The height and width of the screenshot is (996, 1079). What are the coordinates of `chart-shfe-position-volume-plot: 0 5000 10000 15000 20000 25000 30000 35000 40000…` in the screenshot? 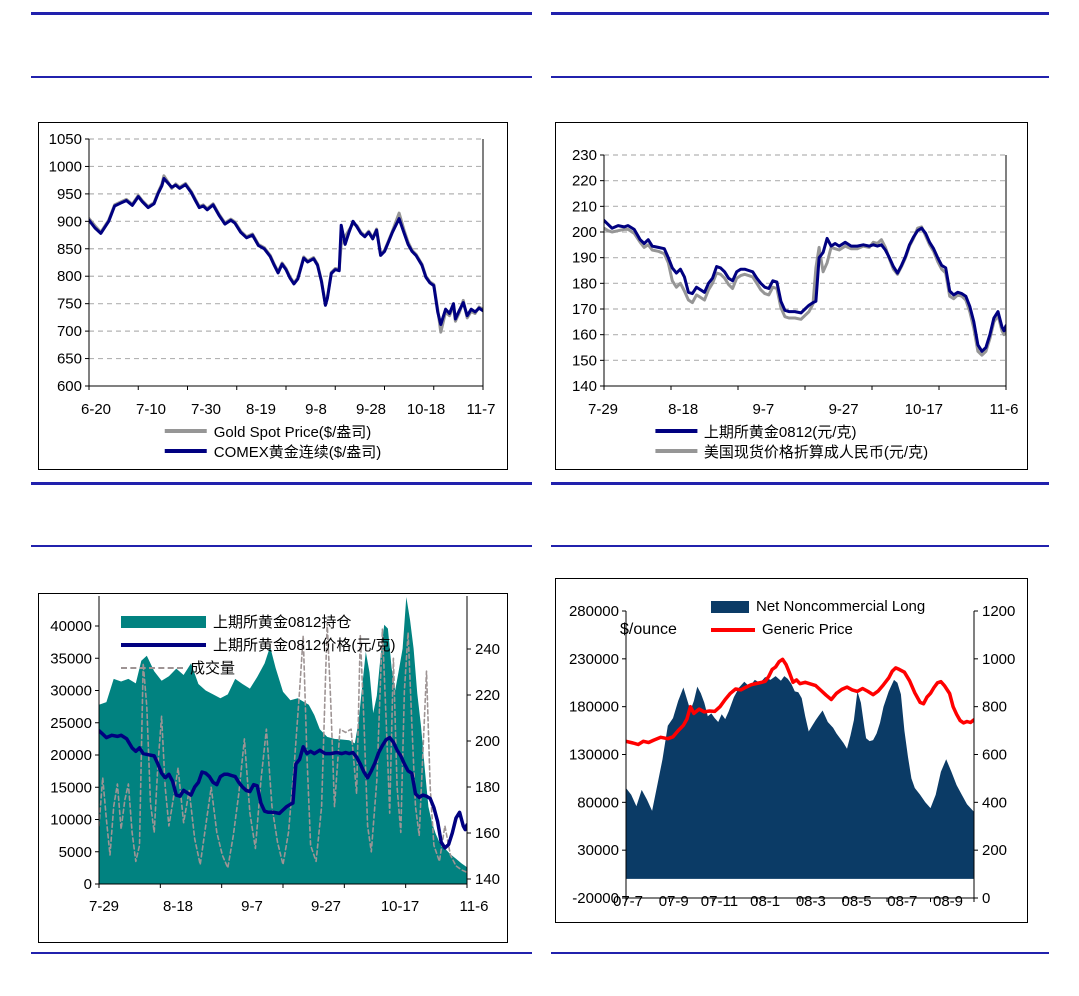 It's located at (275, 755).